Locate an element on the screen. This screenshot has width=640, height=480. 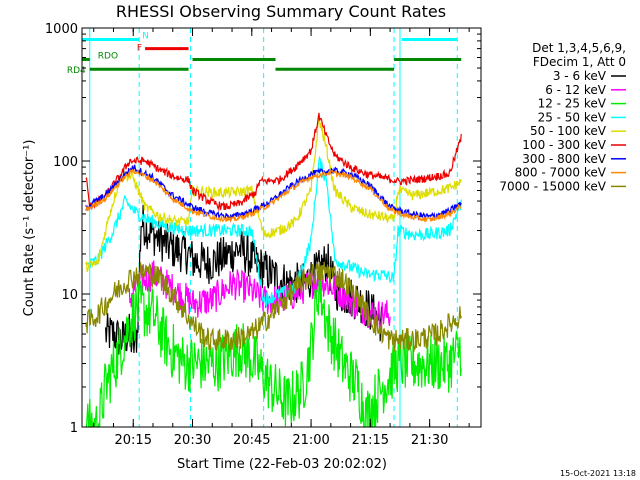
y-axis-label: Count Rate (s⁻¹ detector⁻¹) is located at coordinates (29, 228).